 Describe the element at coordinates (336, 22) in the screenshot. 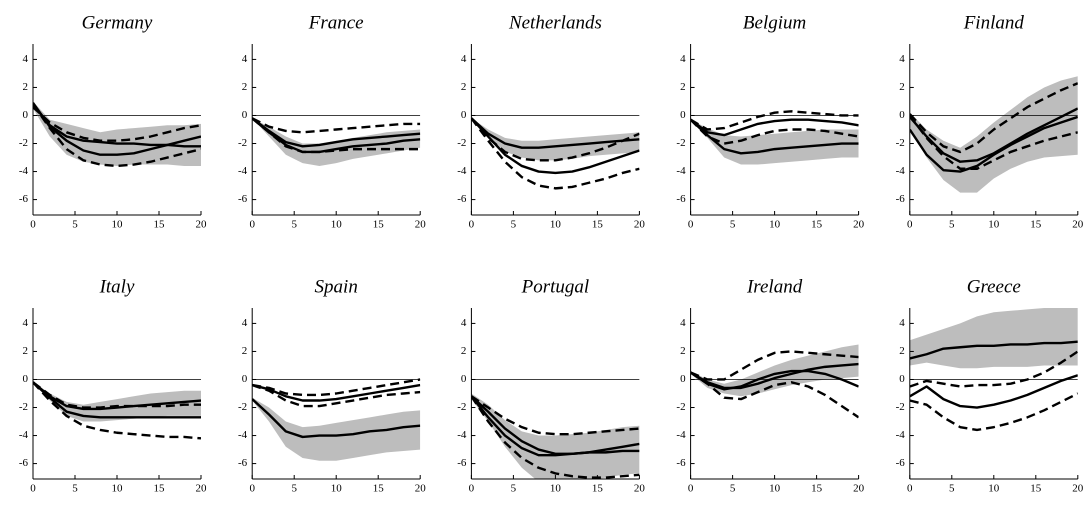

I see `chart-title: France` at that location.